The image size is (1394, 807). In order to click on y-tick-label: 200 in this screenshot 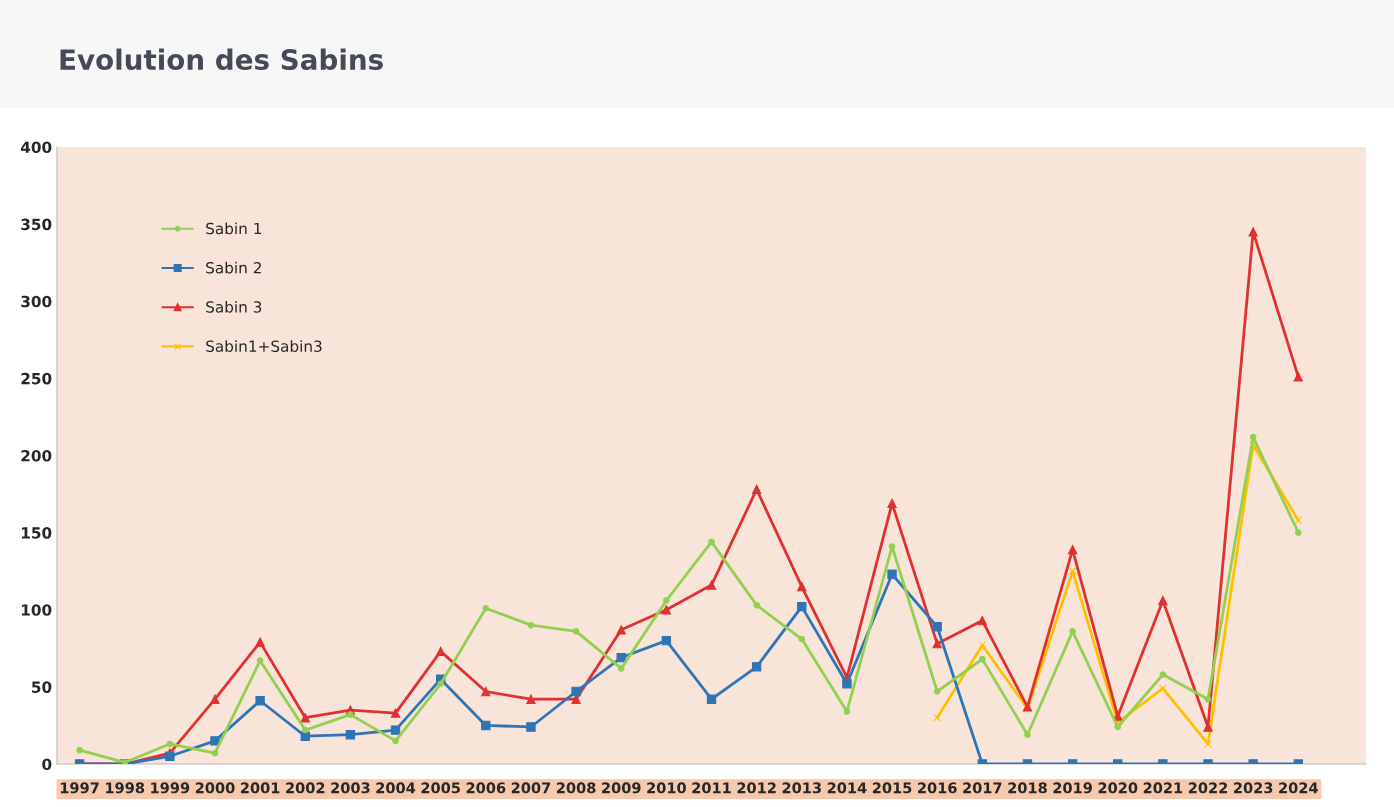, I will do `click(36, 455)`.